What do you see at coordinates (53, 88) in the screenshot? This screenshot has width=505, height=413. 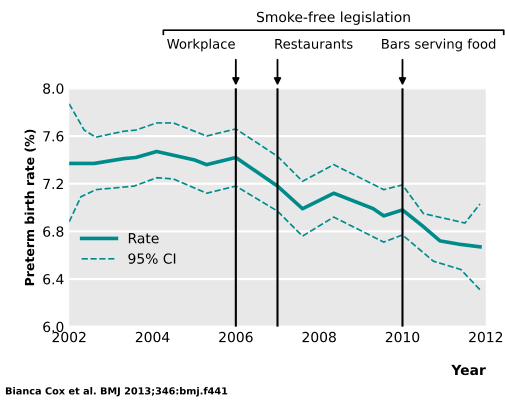 I see `y-tick-label: 8.0` at bounding box center [53, 88].